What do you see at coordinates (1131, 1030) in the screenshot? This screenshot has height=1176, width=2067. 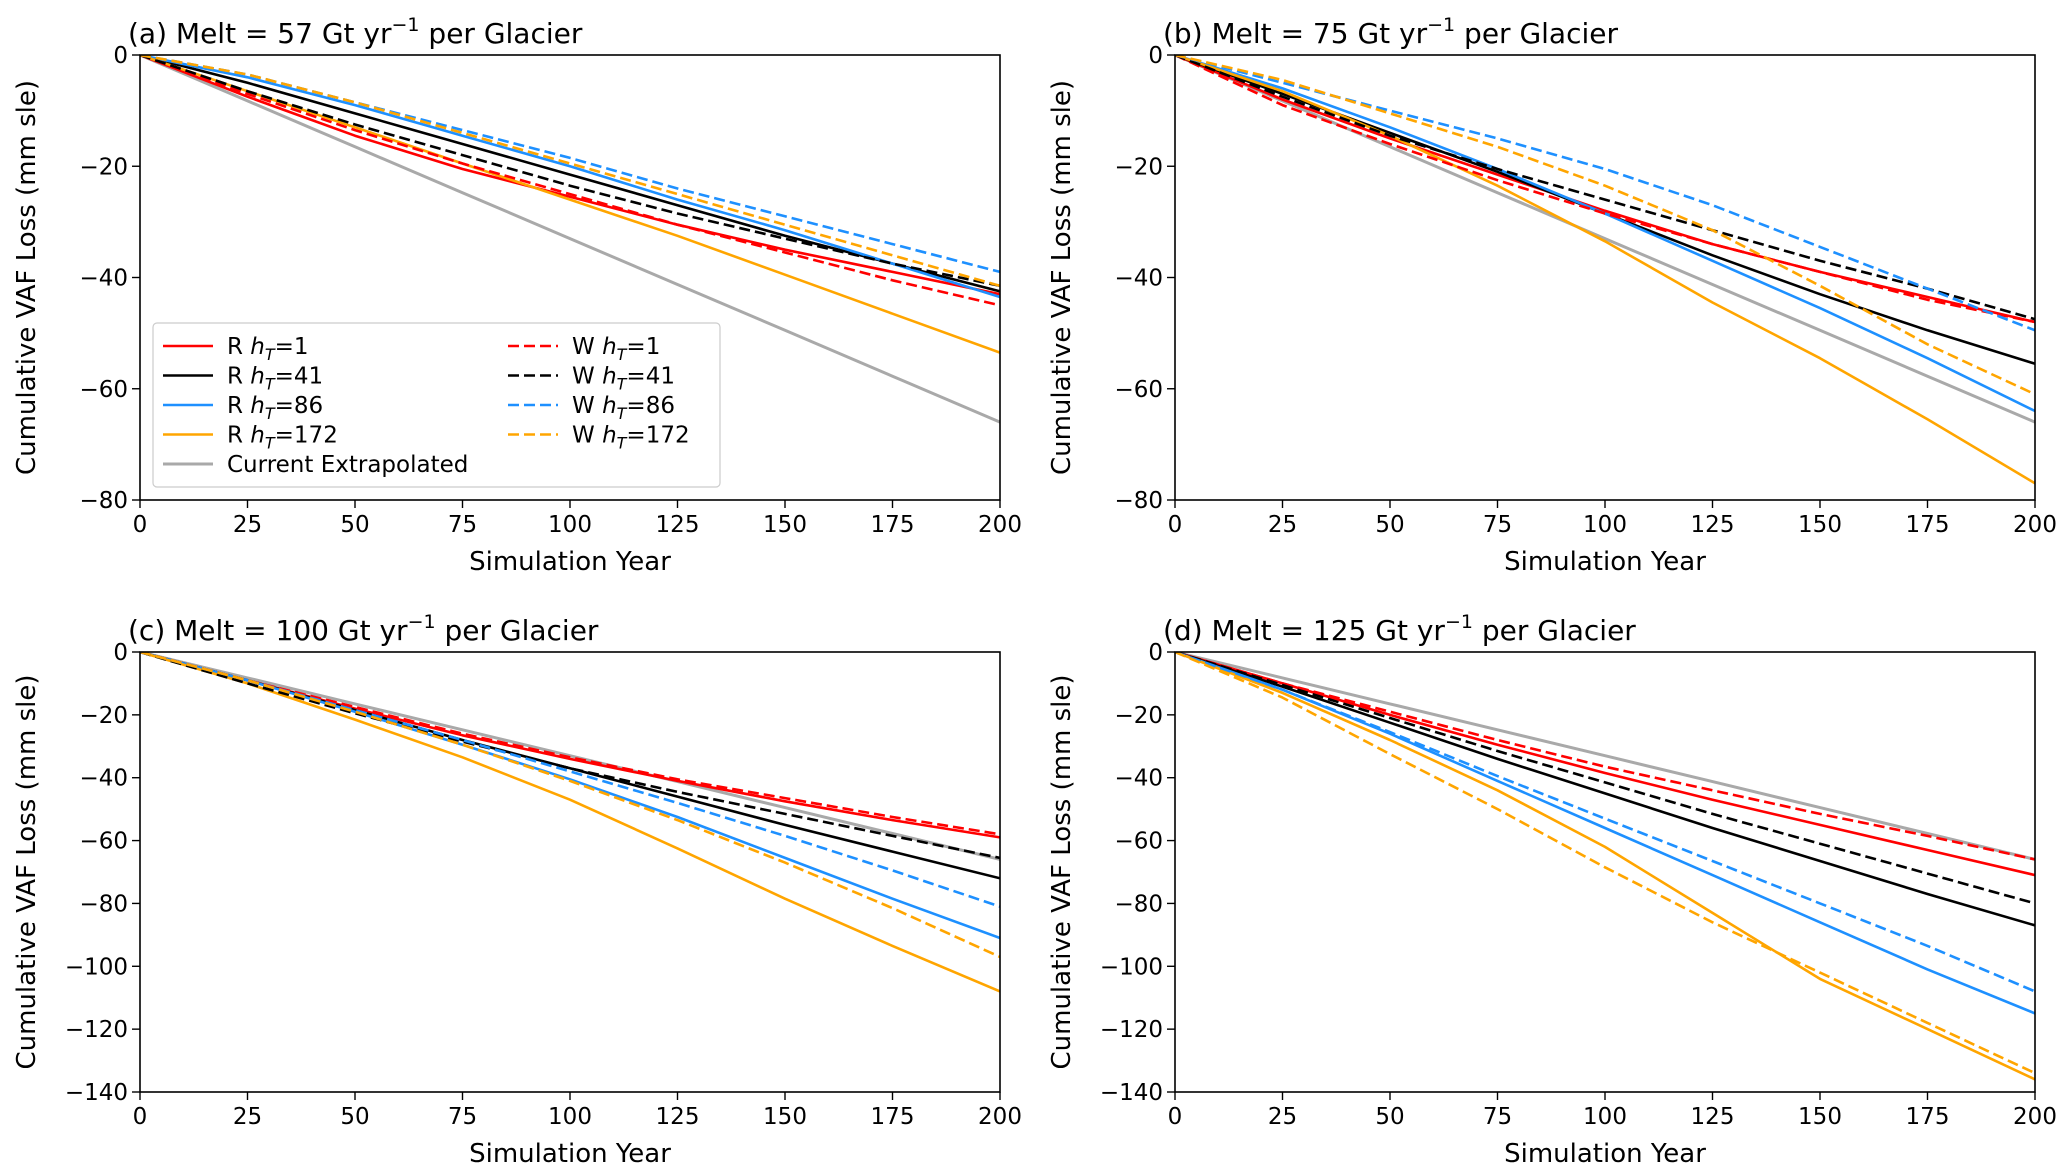 I see `y-tick-label: −120` at bounding box center [1131, 1030].